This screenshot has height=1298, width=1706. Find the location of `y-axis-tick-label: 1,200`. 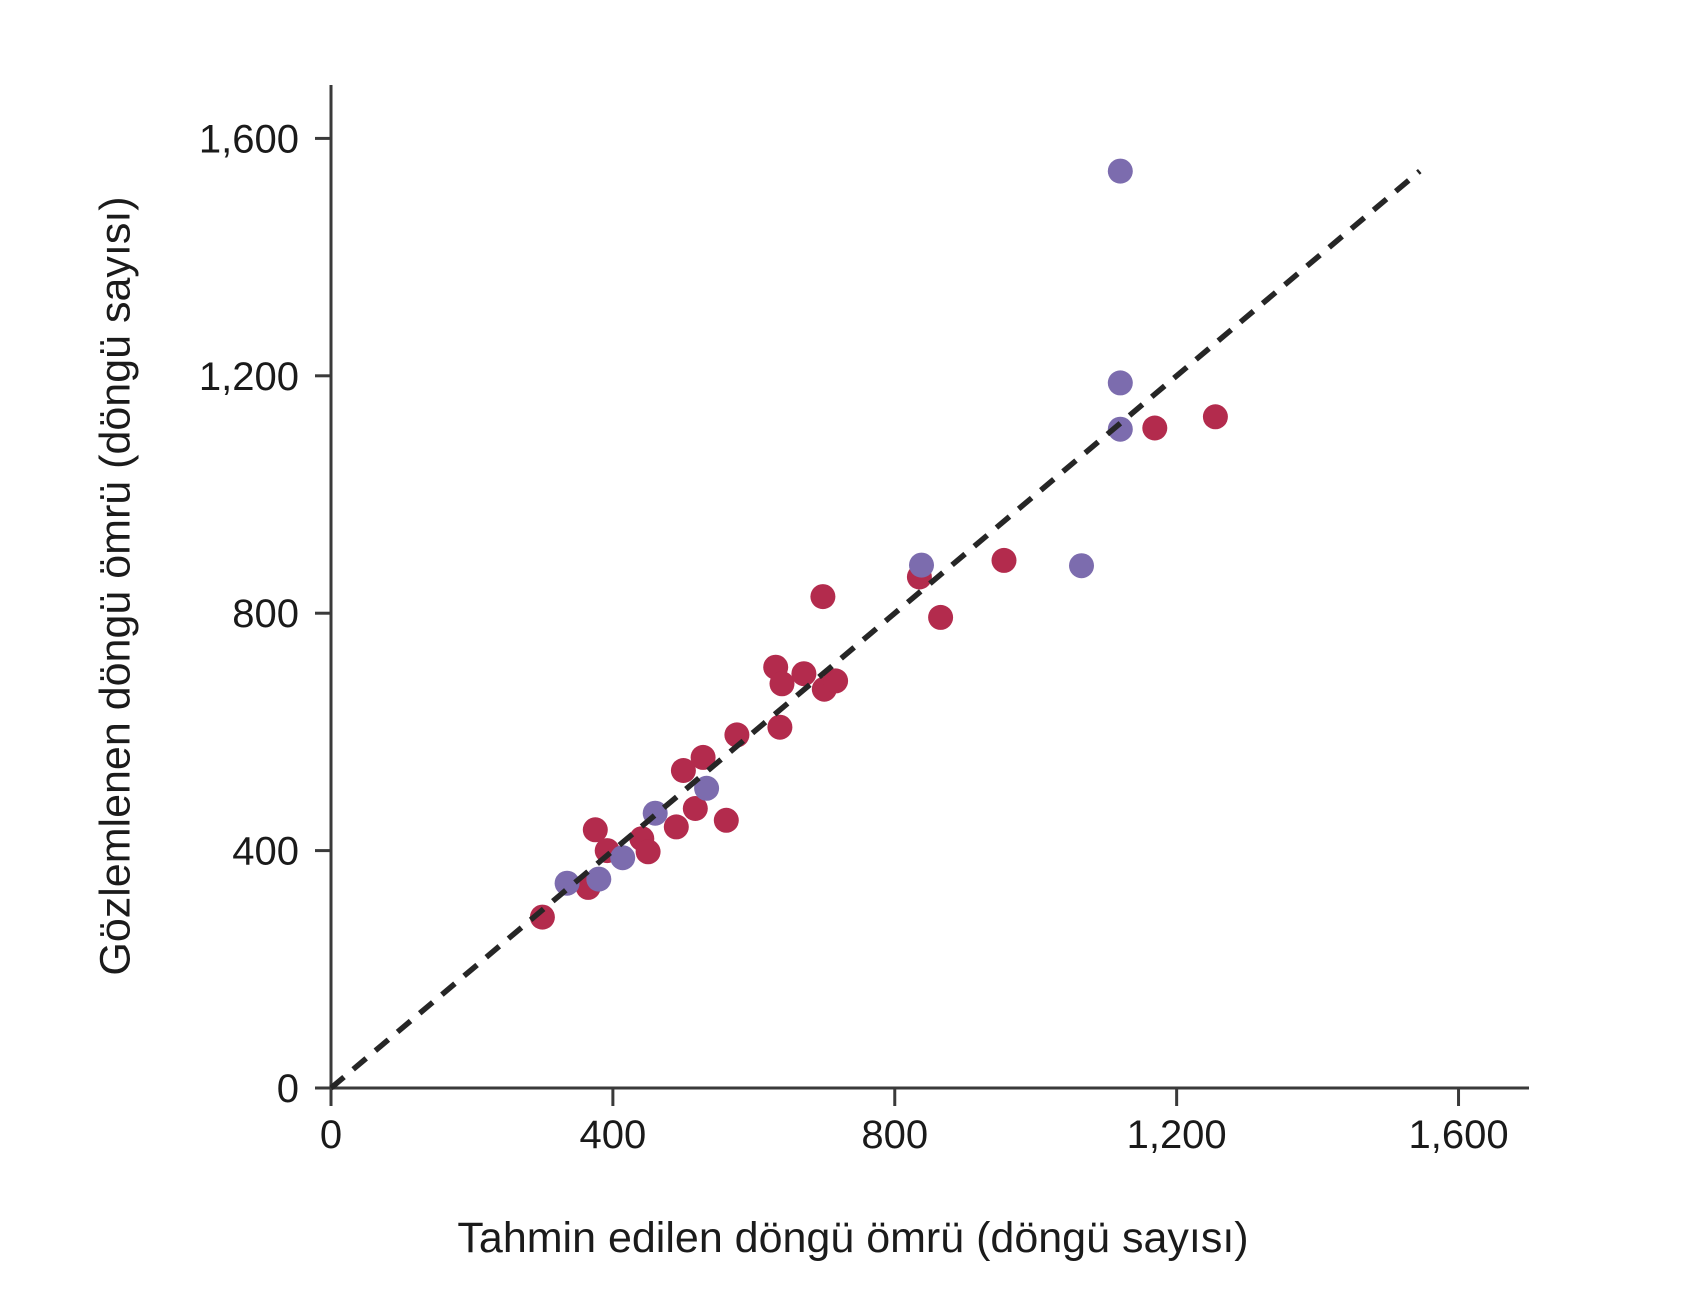

y-axis-tick-label: 1,200 is located at coordinates (249, 377).